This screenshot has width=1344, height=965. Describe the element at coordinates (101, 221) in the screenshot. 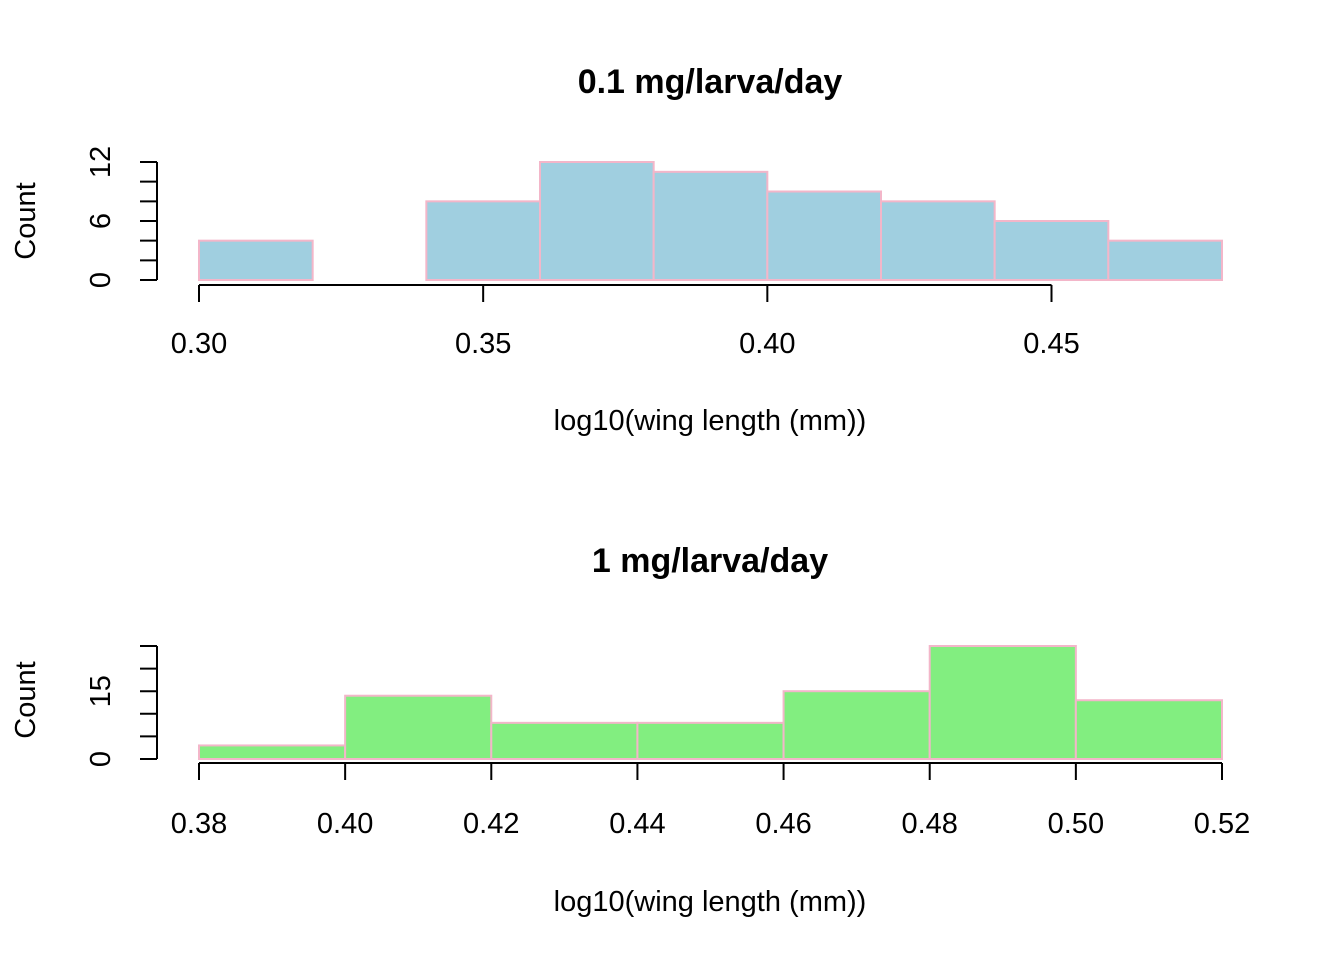

I see `y-tick-label: 6` at that location.